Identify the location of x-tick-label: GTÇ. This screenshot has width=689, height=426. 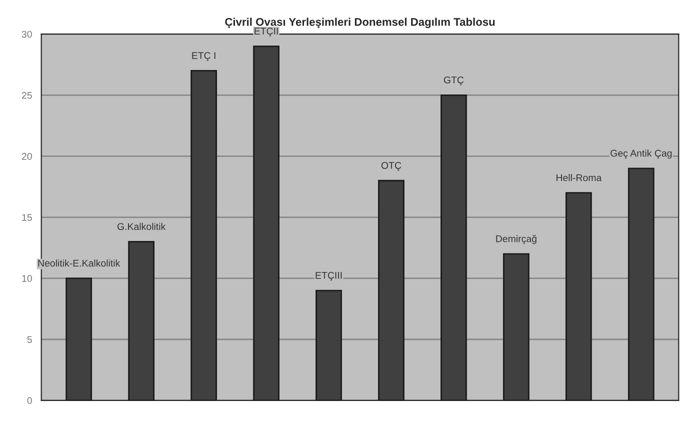
(454, 81).